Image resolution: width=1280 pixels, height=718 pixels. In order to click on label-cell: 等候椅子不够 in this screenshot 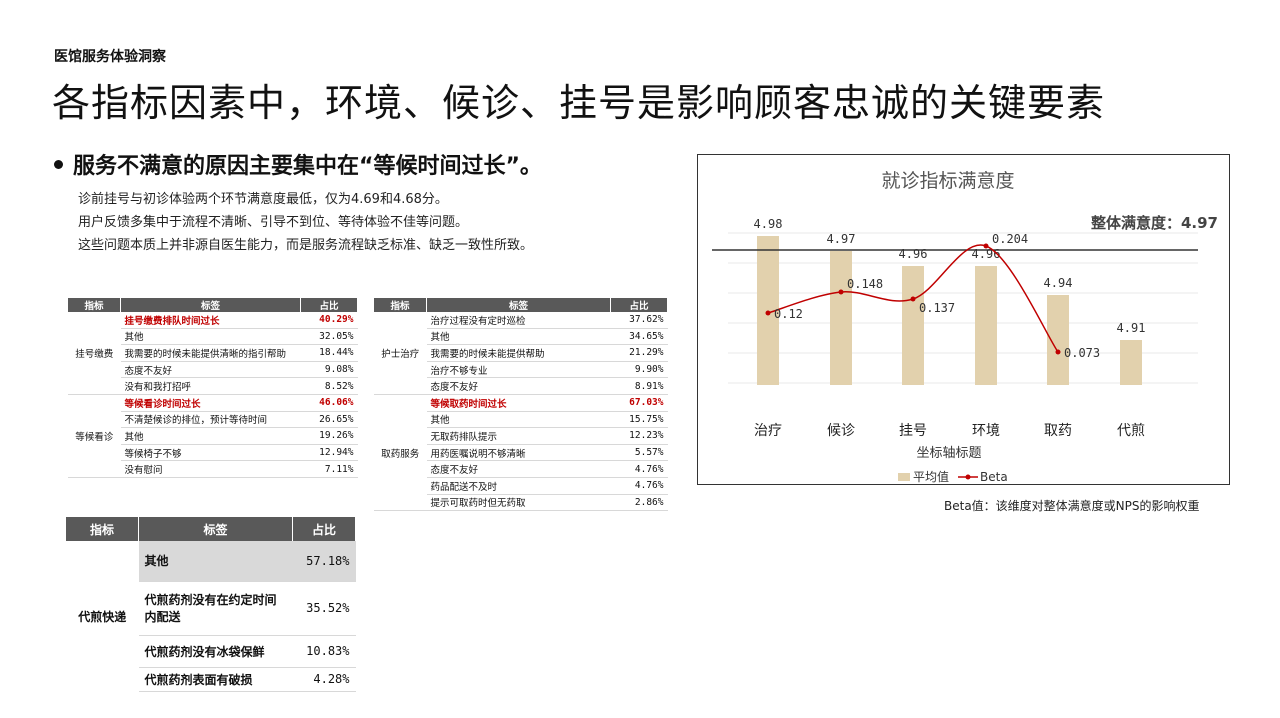, I will do `click(210, 453)`.